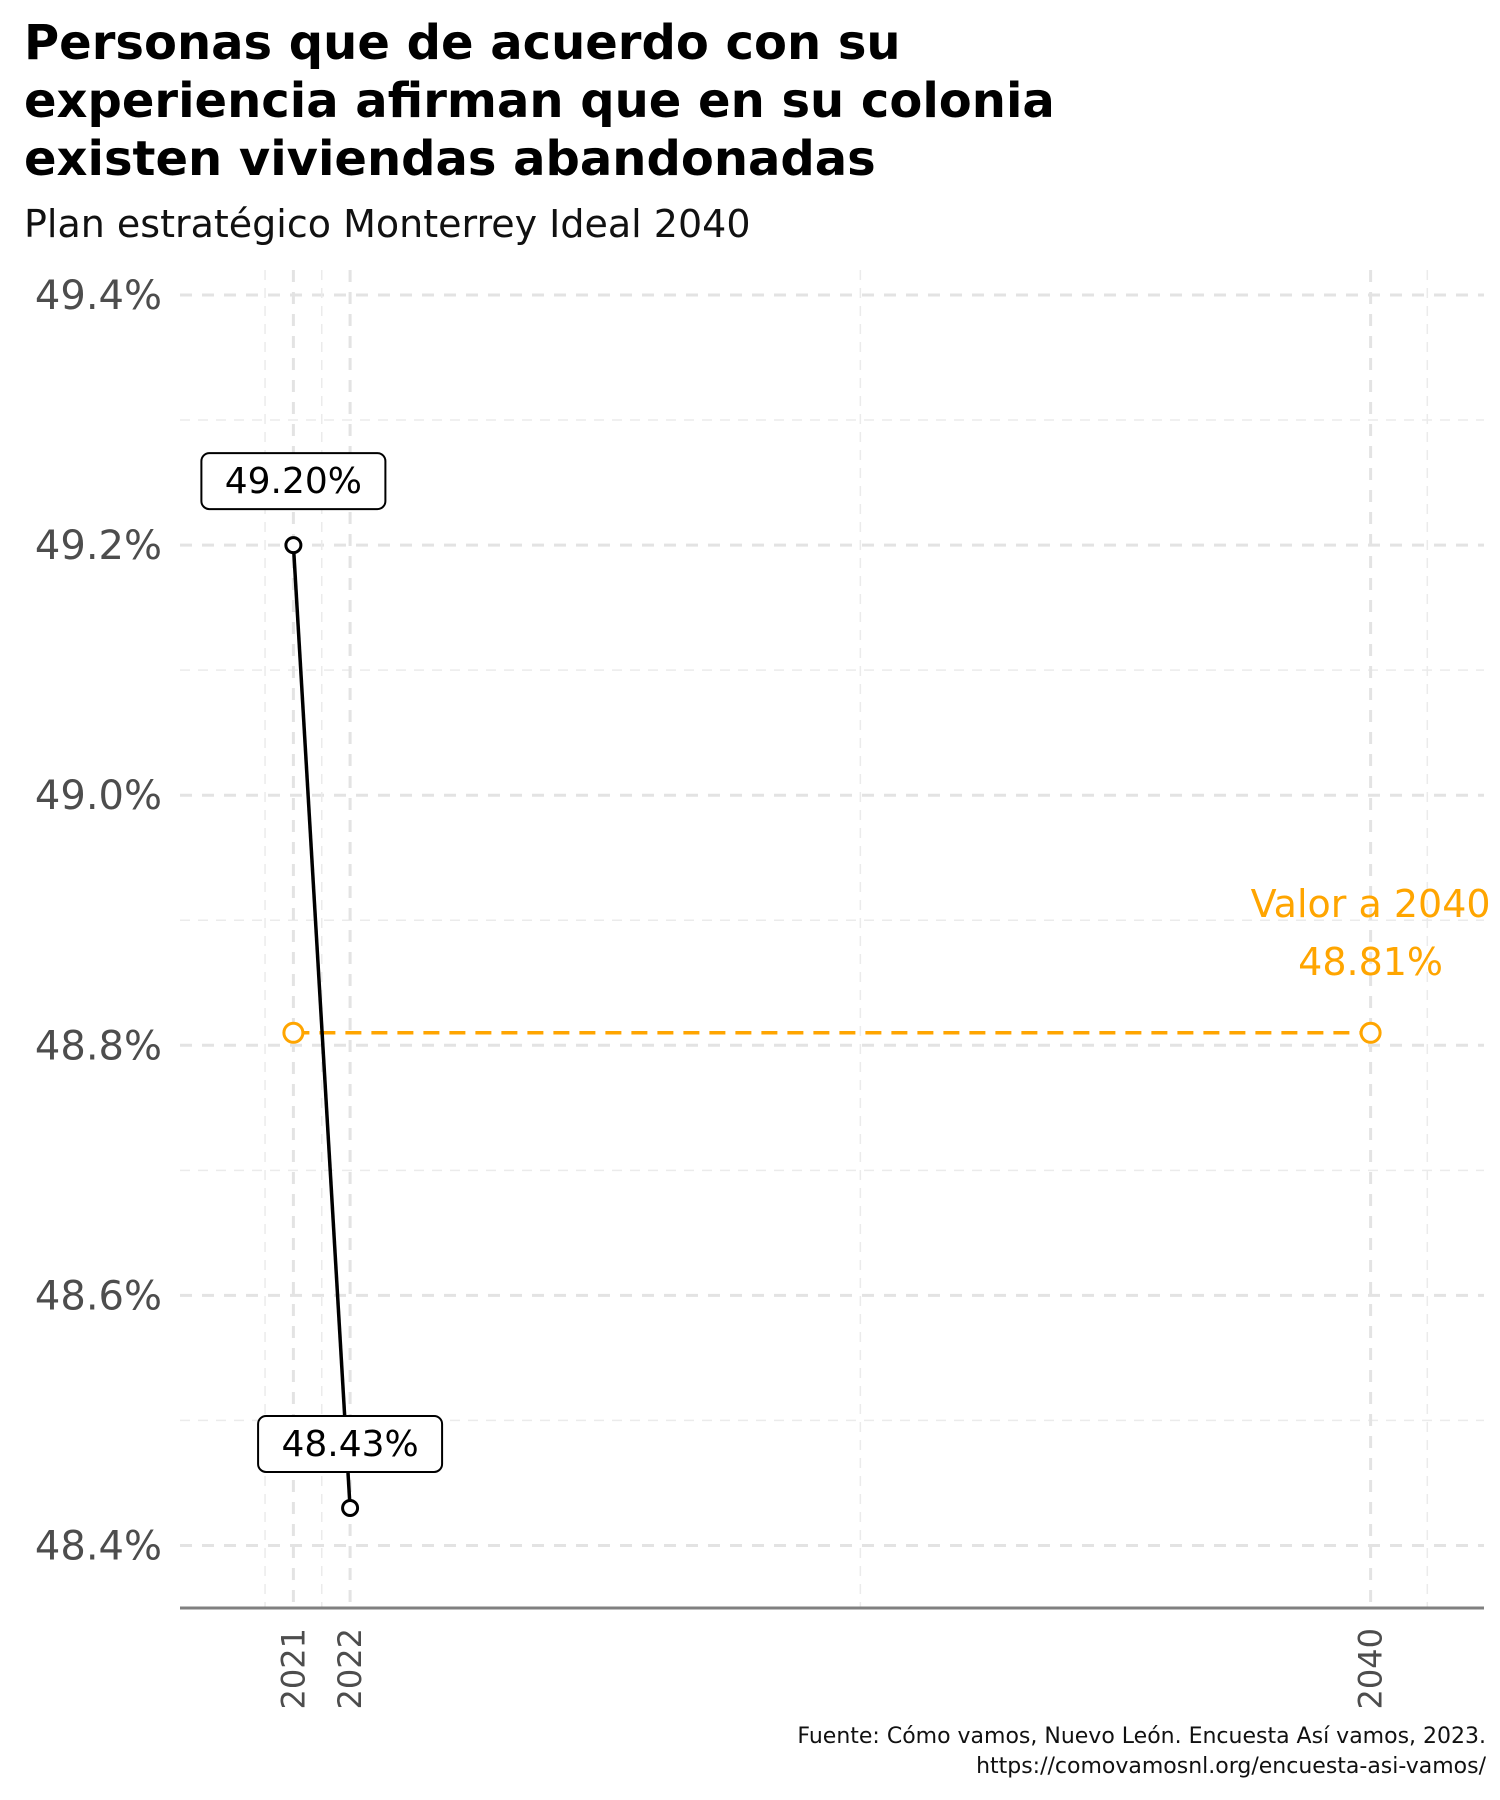 The height and width of the screenshot is (1800, 1500). I want to click on target-series: Valor a 2040 48.81%, so click(886, 963).